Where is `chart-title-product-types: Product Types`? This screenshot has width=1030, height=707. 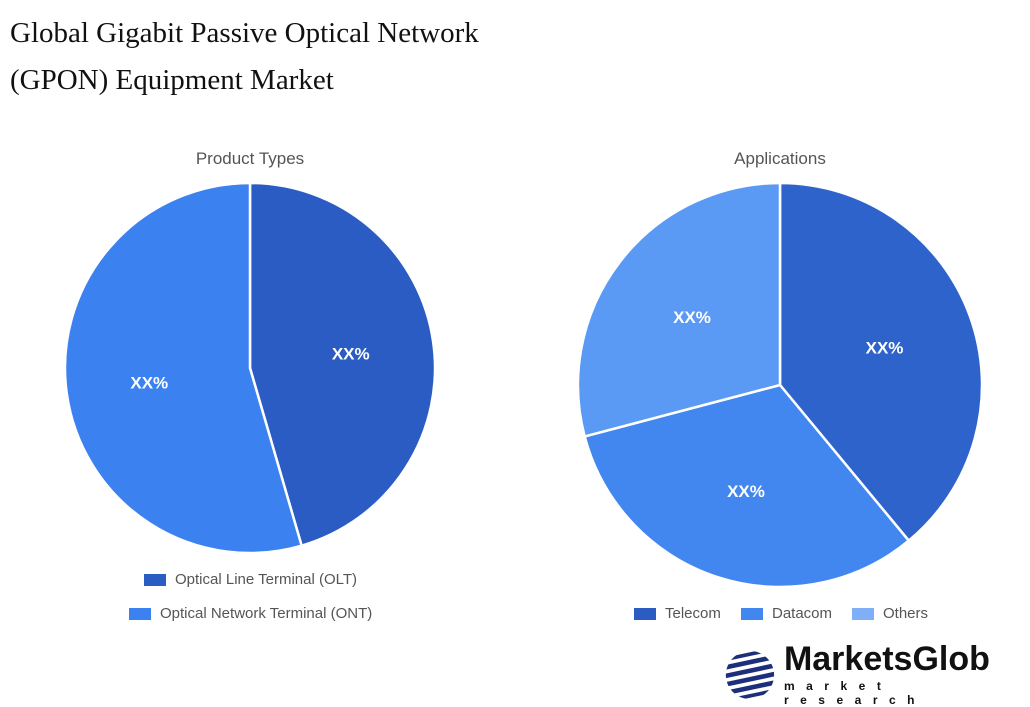
chart-title-product-types: Product Types is located at coordinates (250, 158).